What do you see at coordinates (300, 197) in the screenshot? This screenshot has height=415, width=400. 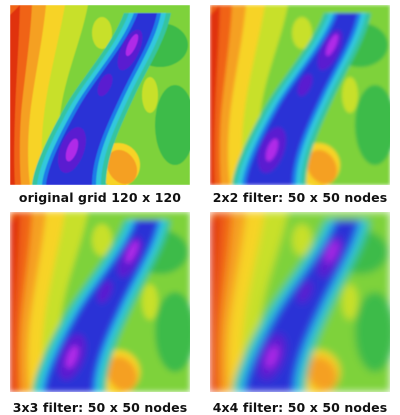 I see `caption-2x2-filter: 2x2 filter: 50 x 50 nodes` at bounding box center [300, 197].